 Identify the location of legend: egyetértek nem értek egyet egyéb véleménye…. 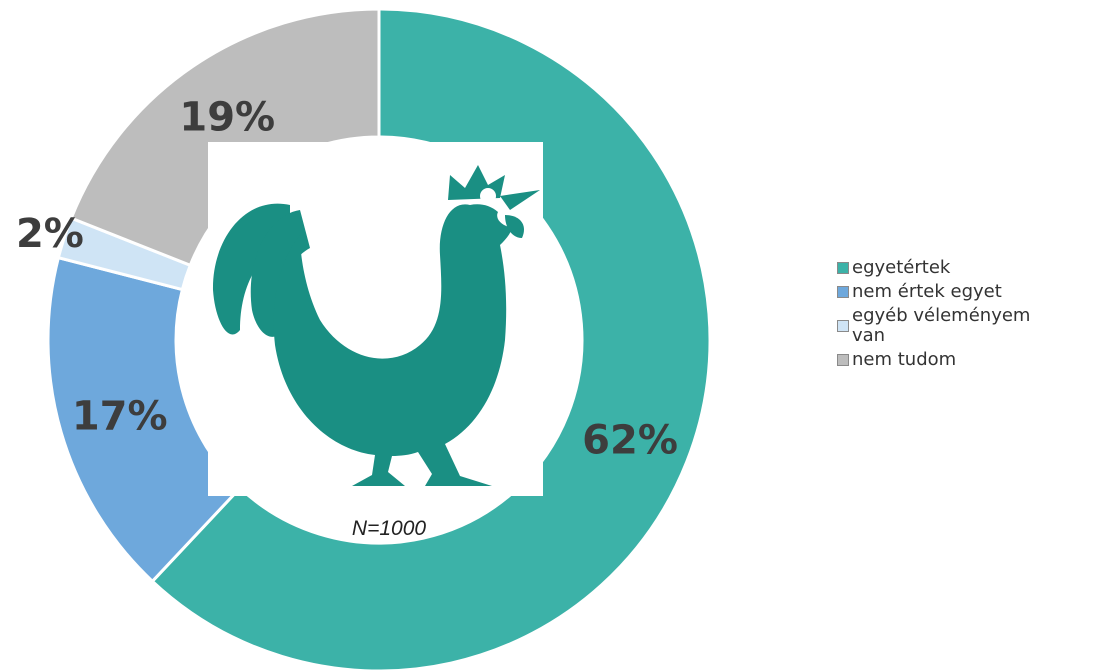
(962, 316).